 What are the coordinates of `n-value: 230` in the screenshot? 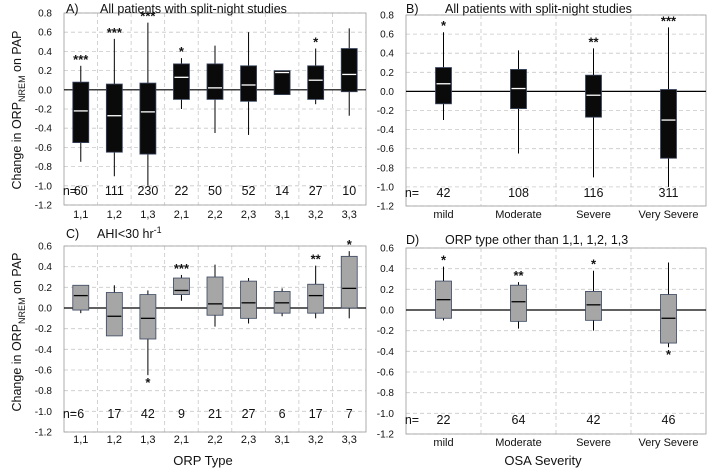 It's located at (147, 191).